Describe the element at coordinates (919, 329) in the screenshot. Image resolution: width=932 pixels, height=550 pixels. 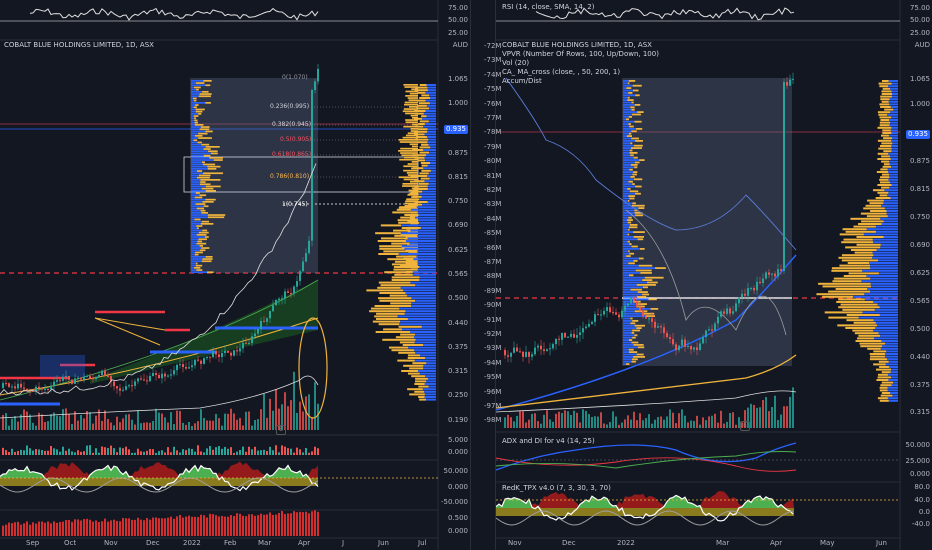
I see `right-price-tick: 0.500` at that location.